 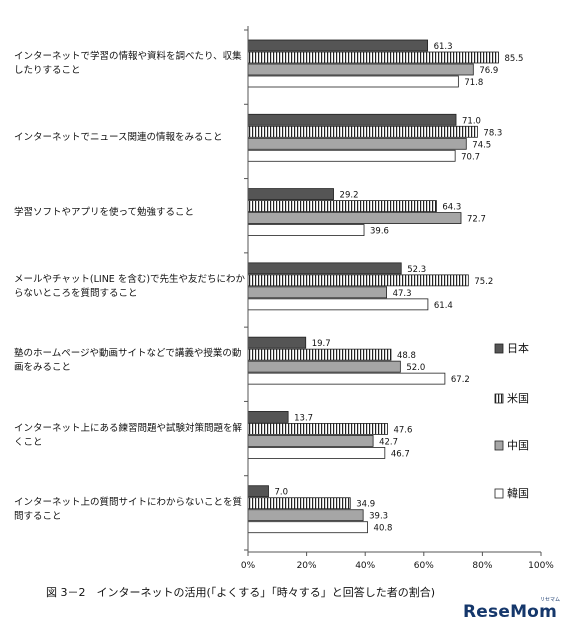 What do you see at coordinates (365, 566) in the screenshot?
I see `x-tick-label: 40%` at bounding box center [365, 566].